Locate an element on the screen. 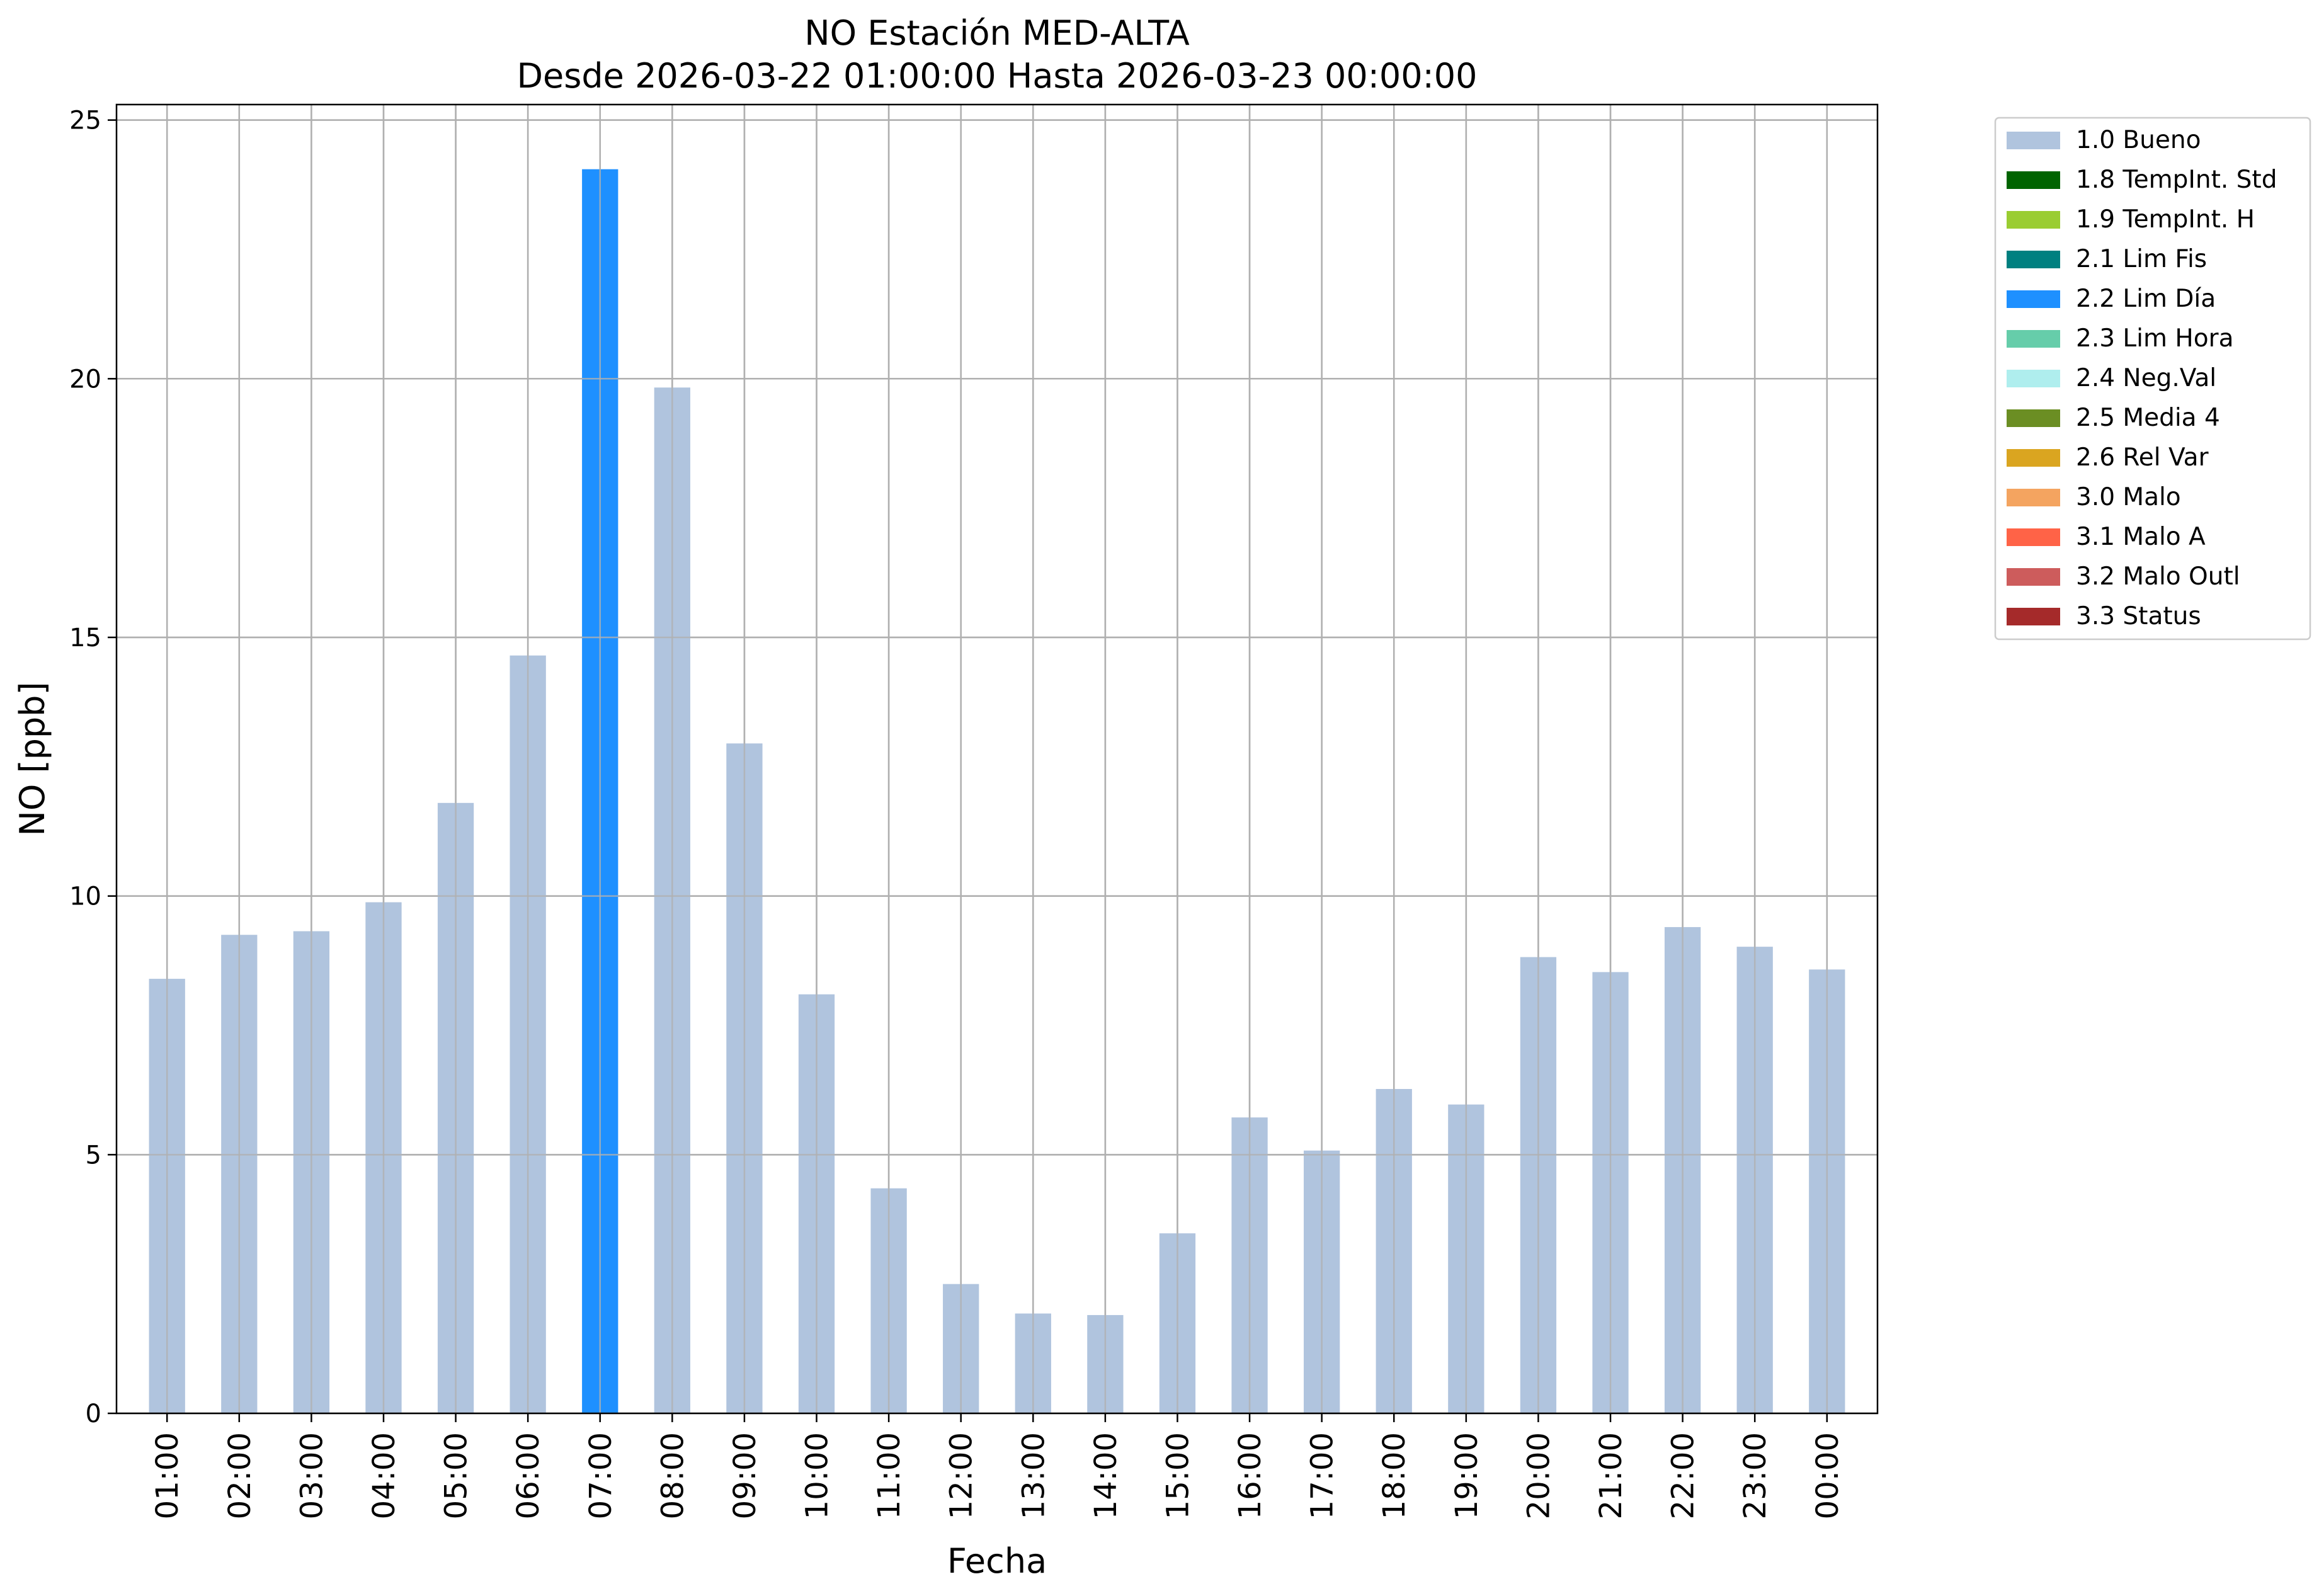 The height and width of the screenshot is (1596, 2319). x-tick-label: 16:00 is located at coordinates (1250, 1475).